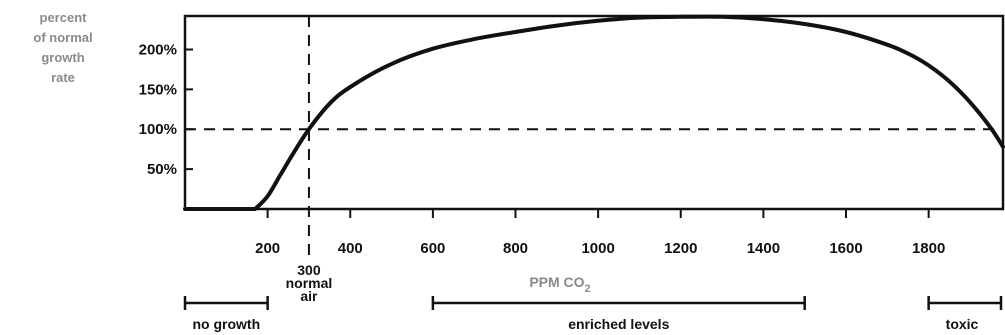  What do you see at coordinates (63, 77) in the screenshot?
I see `y-axis-label-line: rate` at bounding box center [63, 77].